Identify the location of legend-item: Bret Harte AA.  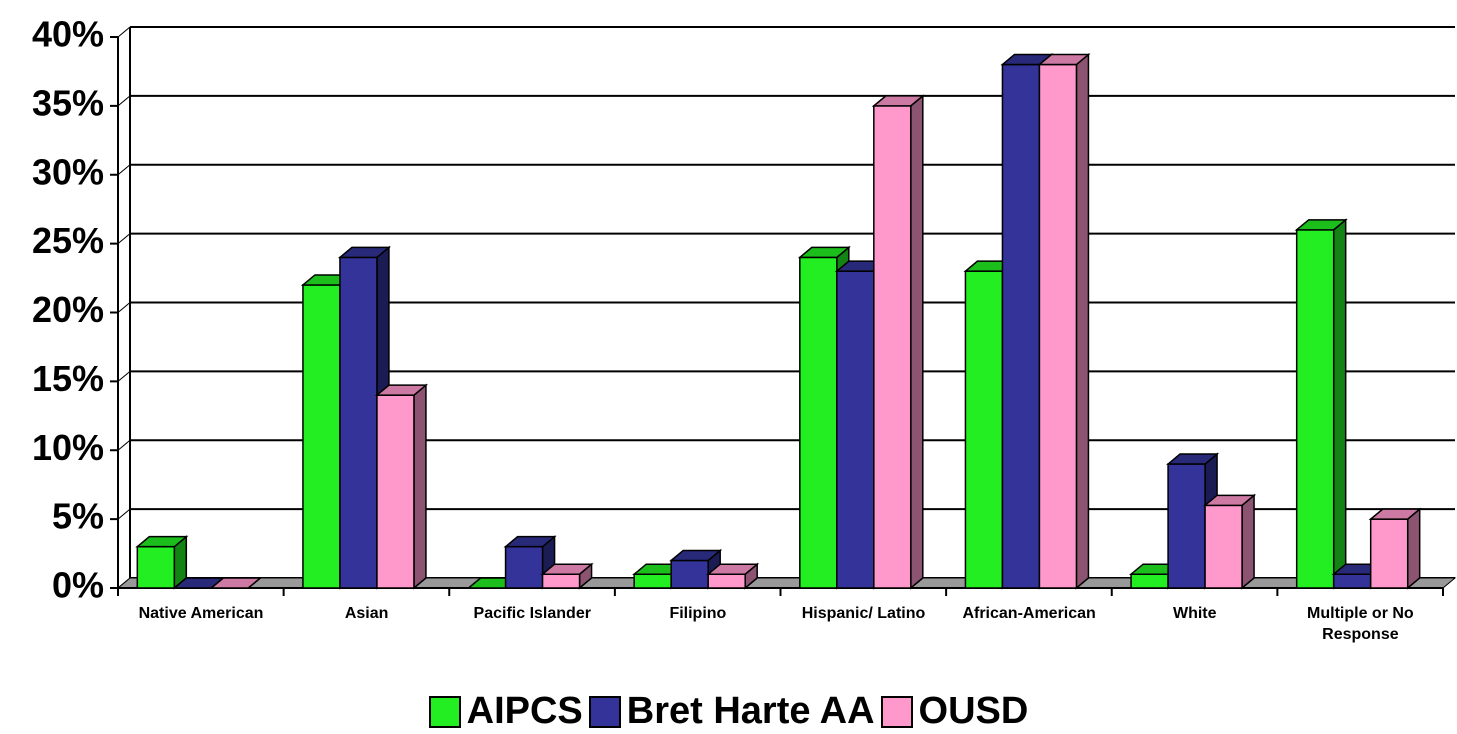
(731, 711).